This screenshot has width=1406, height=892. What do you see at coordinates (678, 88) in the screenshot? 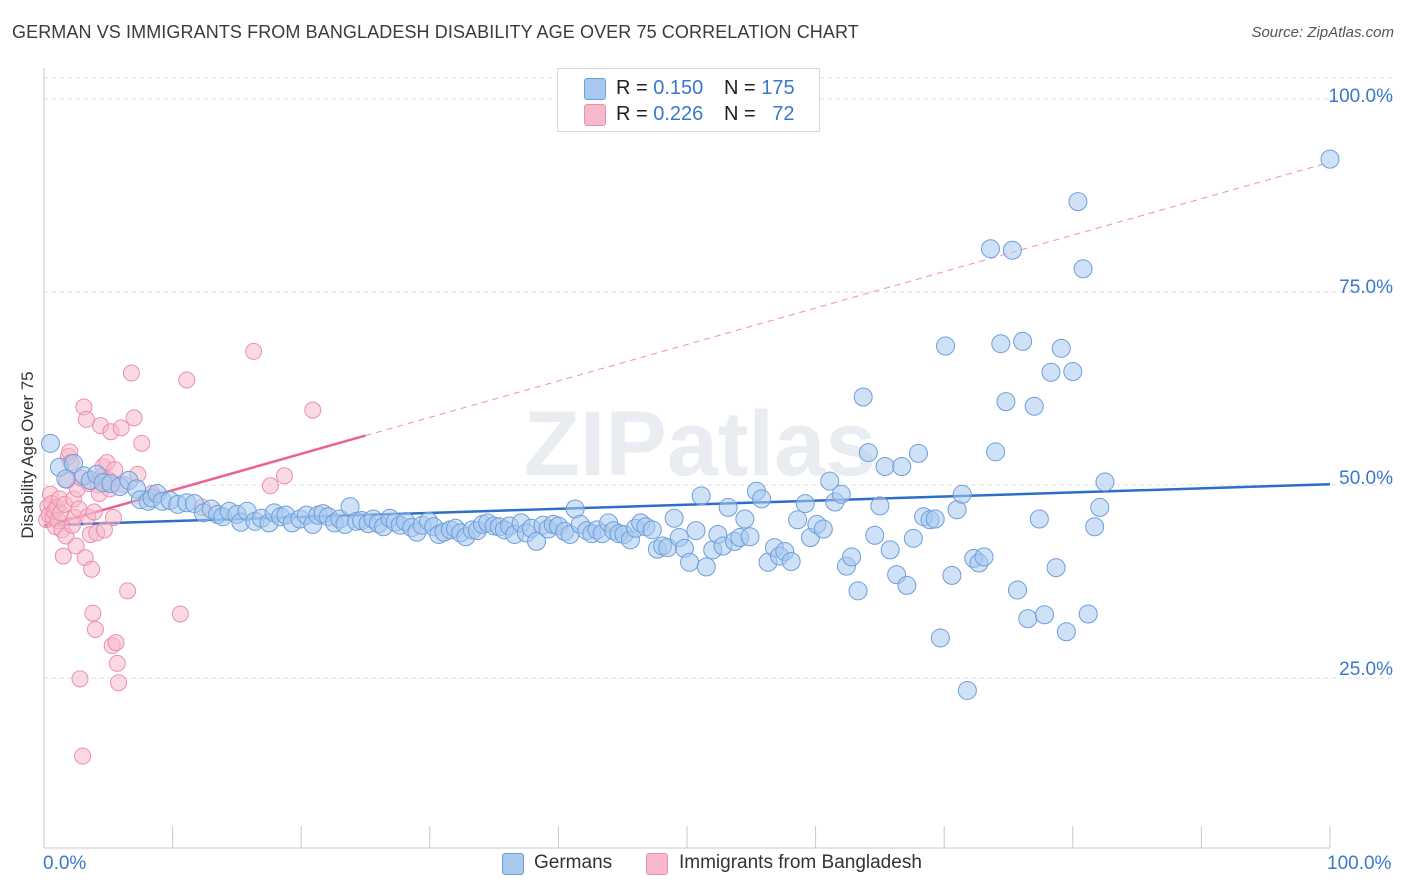
I see `legend-r-value: 0.150` at bounding box center [678, 88].